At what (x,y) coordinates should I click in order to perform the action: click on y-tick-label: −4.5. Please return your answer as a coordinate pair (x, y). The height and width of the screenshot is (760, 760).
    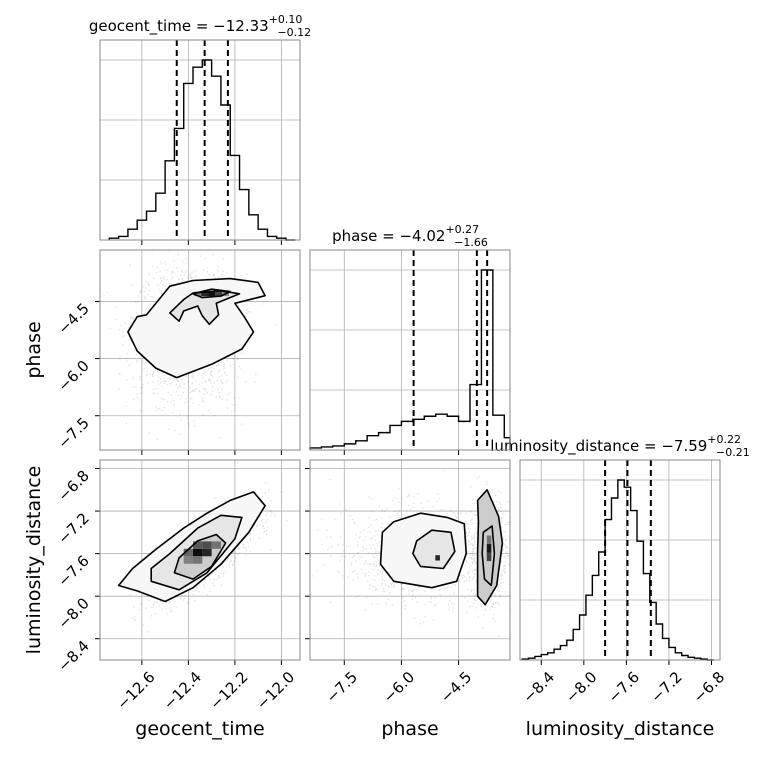
    Looking at the image, I should click on (73, 319).